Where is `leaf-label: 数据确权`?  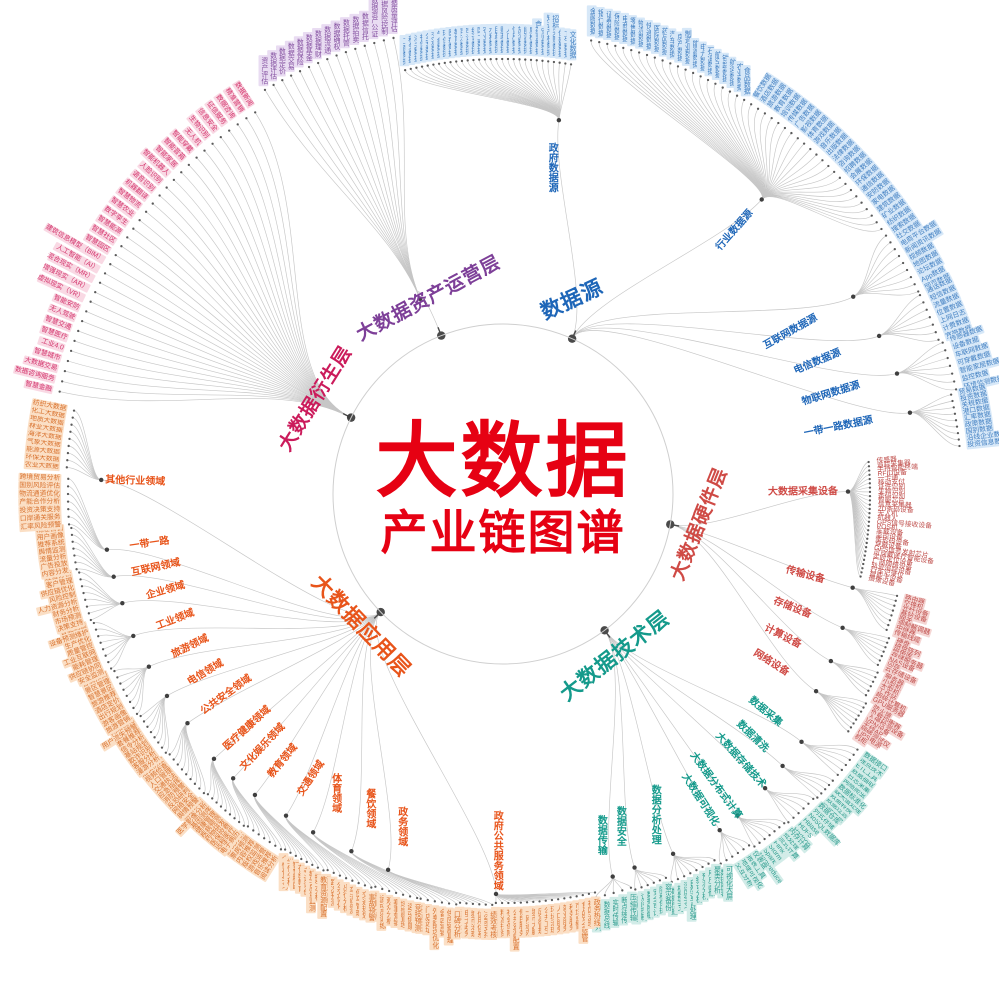 leaf-label: 数据确权 is located at coordinates (336, 36).